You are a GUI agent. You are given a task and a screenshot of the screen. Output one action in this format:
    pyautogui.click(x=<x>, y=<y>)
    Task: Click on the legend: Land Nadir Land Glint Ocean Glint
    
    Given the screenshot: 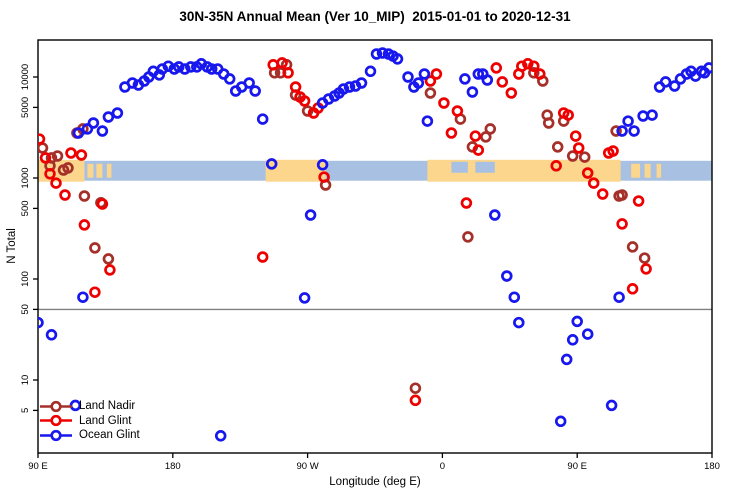 What is the action you would take?
    pyautogui.click(x=89, y=421)
    